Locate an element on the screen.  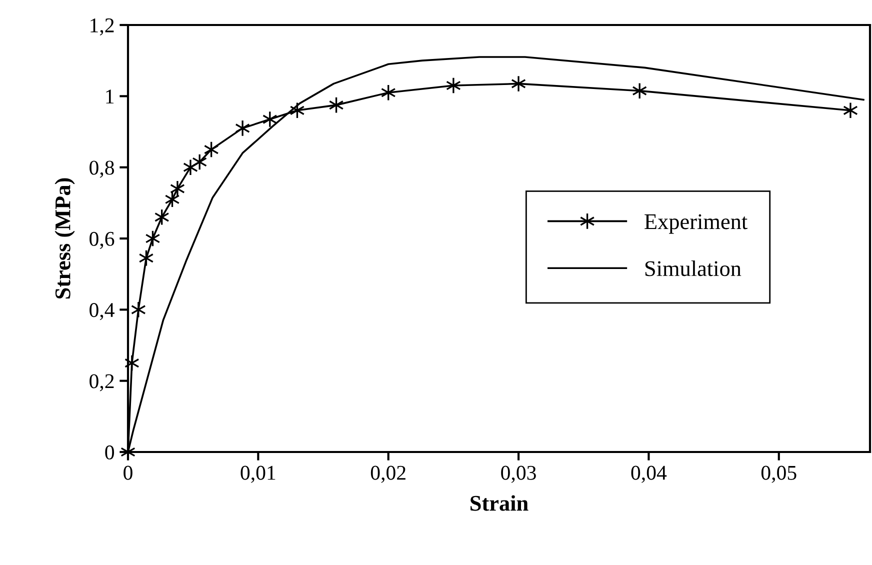
x-tick-label: 0,05 is located at coordinates (778, 474).